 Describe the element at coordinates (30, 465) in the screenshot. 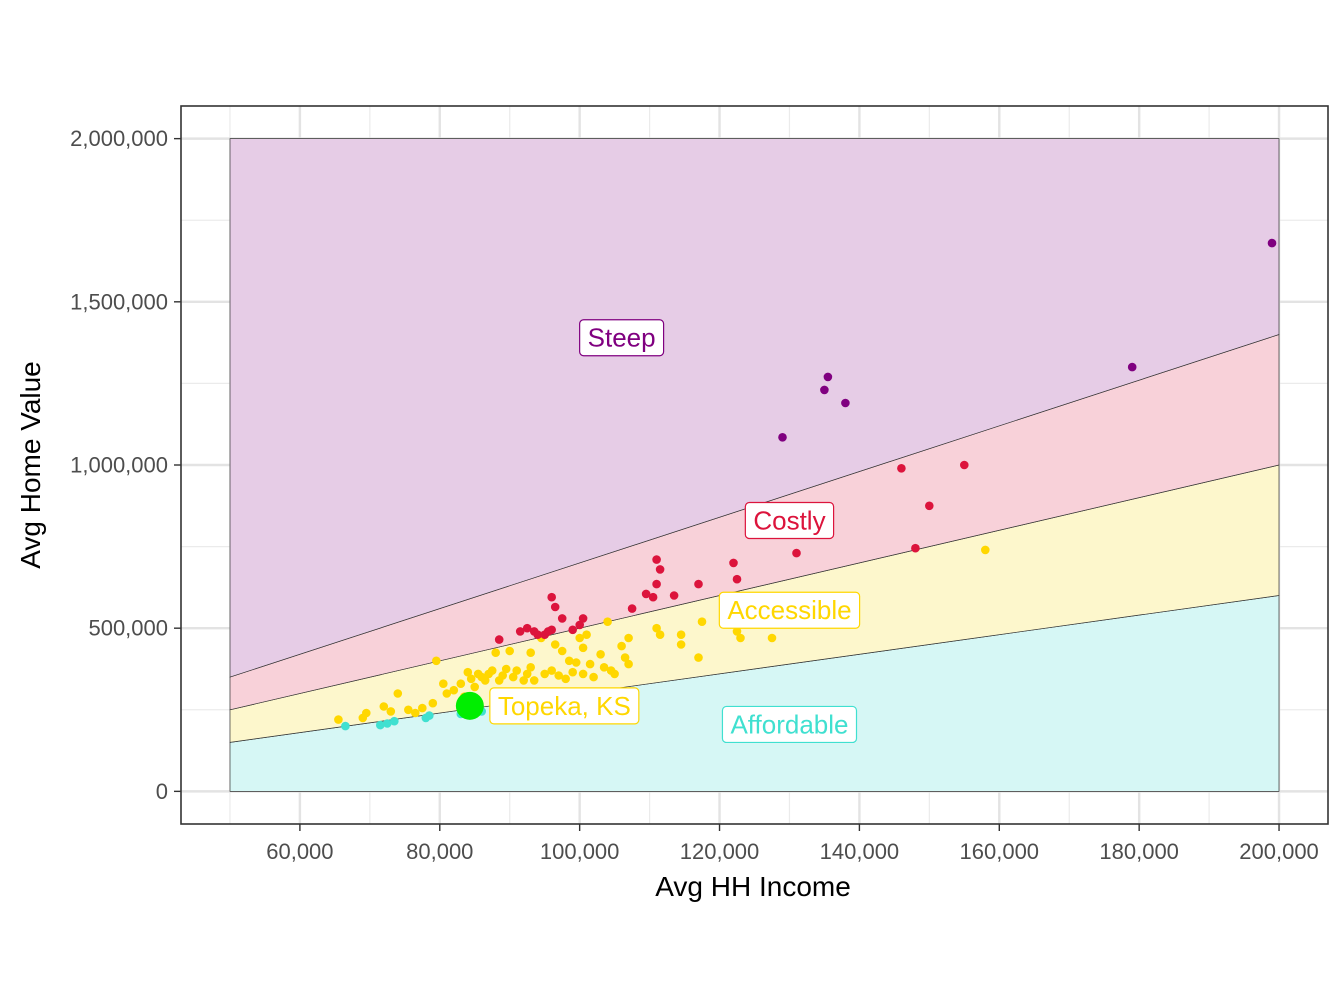

I see `y-axis-title: Avg Home Value` at that location.